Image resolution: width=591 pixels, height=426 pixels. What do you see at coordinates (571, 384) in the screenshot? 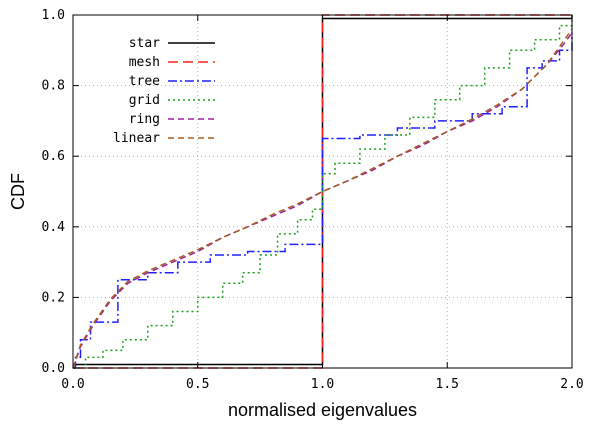
I see `x-tick-label: 2.0` at bounding box center [571, 384].